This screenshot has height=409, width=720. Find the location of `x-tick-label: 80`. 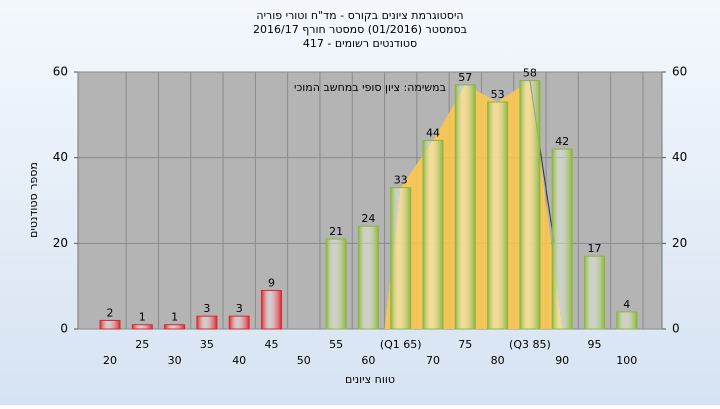

x-tick-label: 80 is located at coordinates (498, 360).